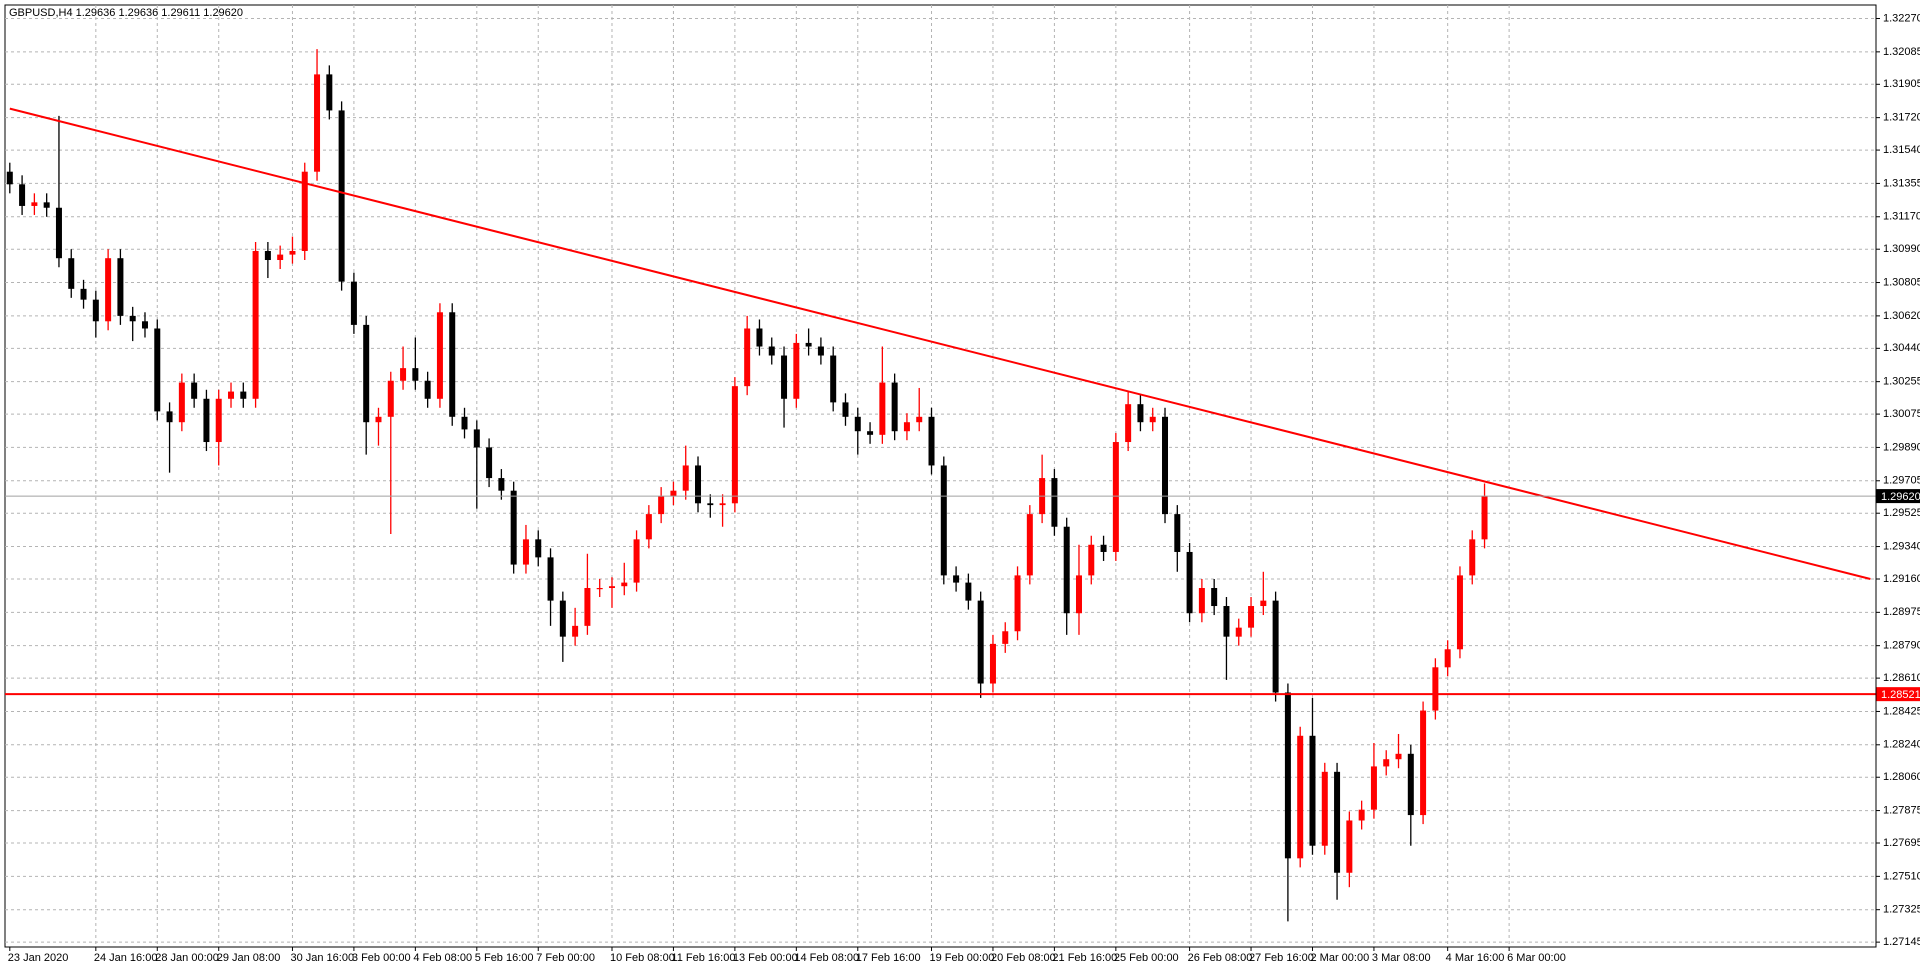  What do you see at coordinates (1901, 876) in the screenshot?
I see `y-tick-label: 1.27510` at bounding box center [1901, 876].